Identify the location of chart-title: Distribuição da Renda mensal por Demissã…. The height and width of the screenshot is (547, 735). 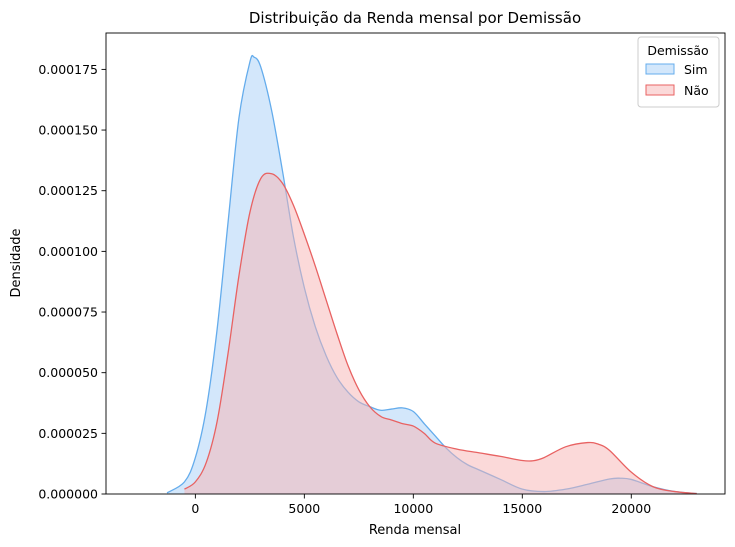
(415, 18).